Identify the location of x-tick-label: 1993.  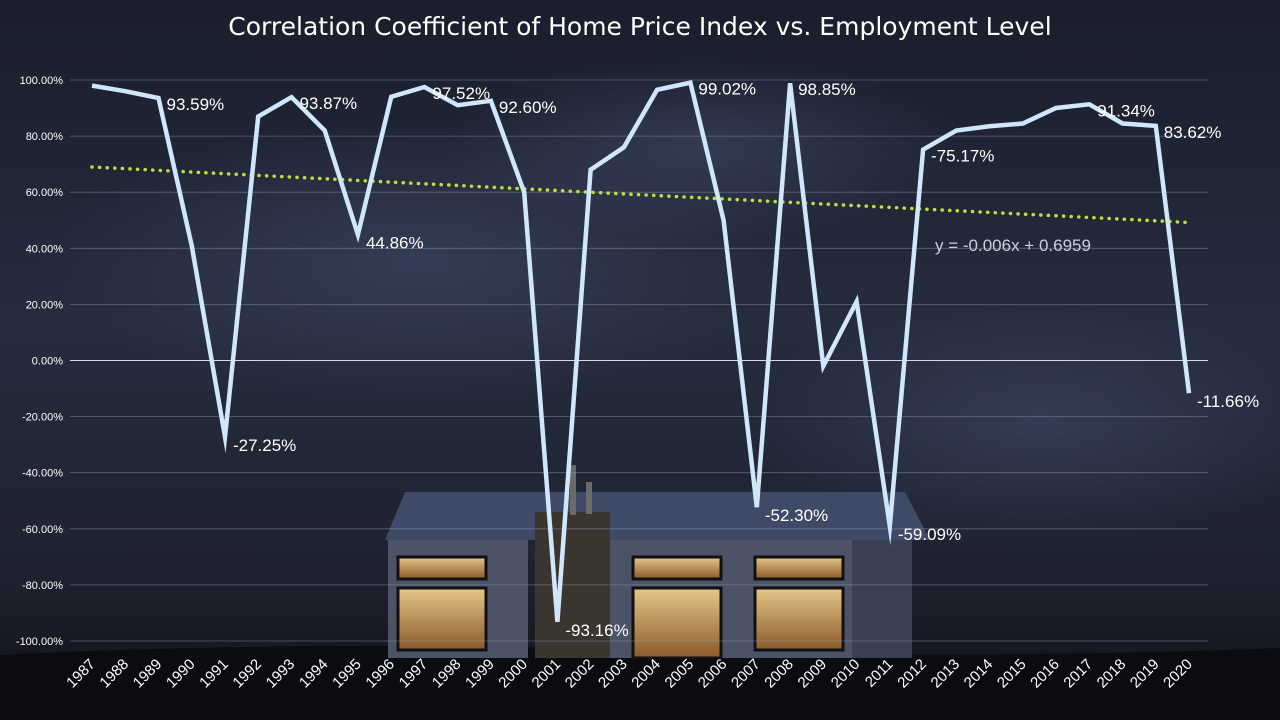
(281, 674).